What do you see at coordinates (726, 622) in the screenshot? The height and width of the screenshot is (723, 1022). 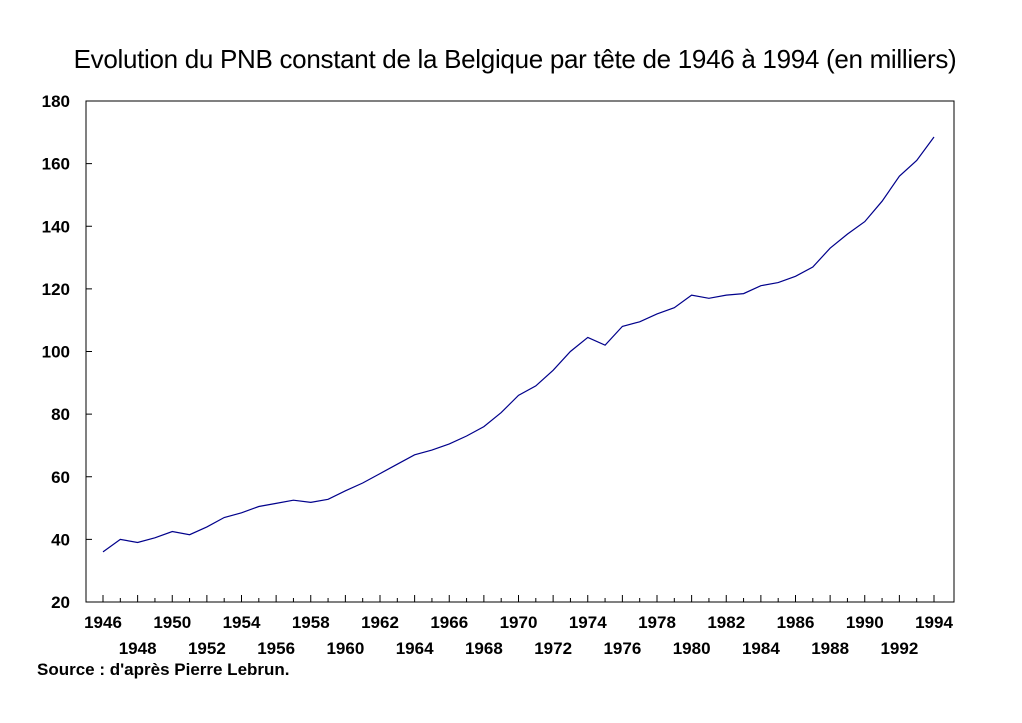 I see `x-tick-label: 1982` at bounding box center [726, 622].